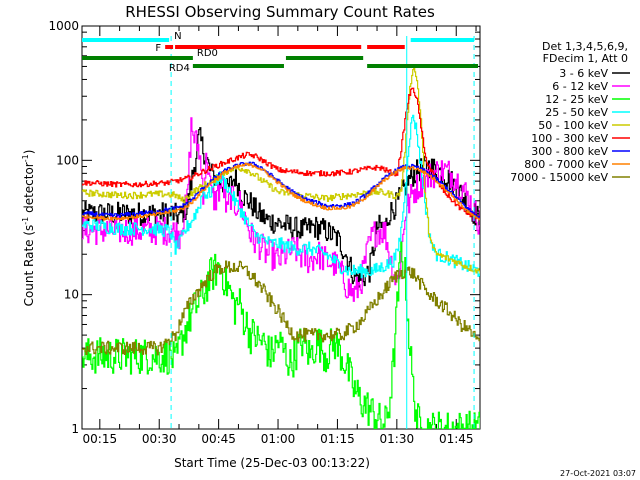 This screenshot has width=640, height=480. What do you see at coordinates (278, 439) in the screenshot?
I see `x-tick-label: 01:00` at bounding box center [278, 439].